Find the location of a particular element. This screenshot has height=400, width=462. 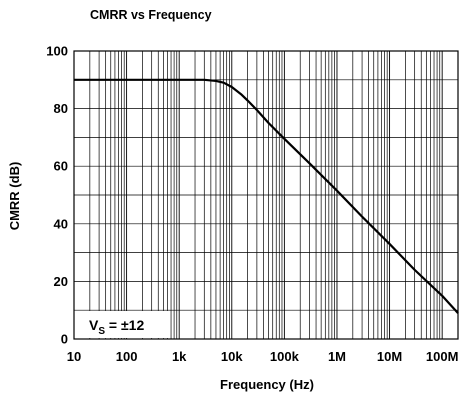

x-tick-label: 1M is located at coordinates (337, 356).